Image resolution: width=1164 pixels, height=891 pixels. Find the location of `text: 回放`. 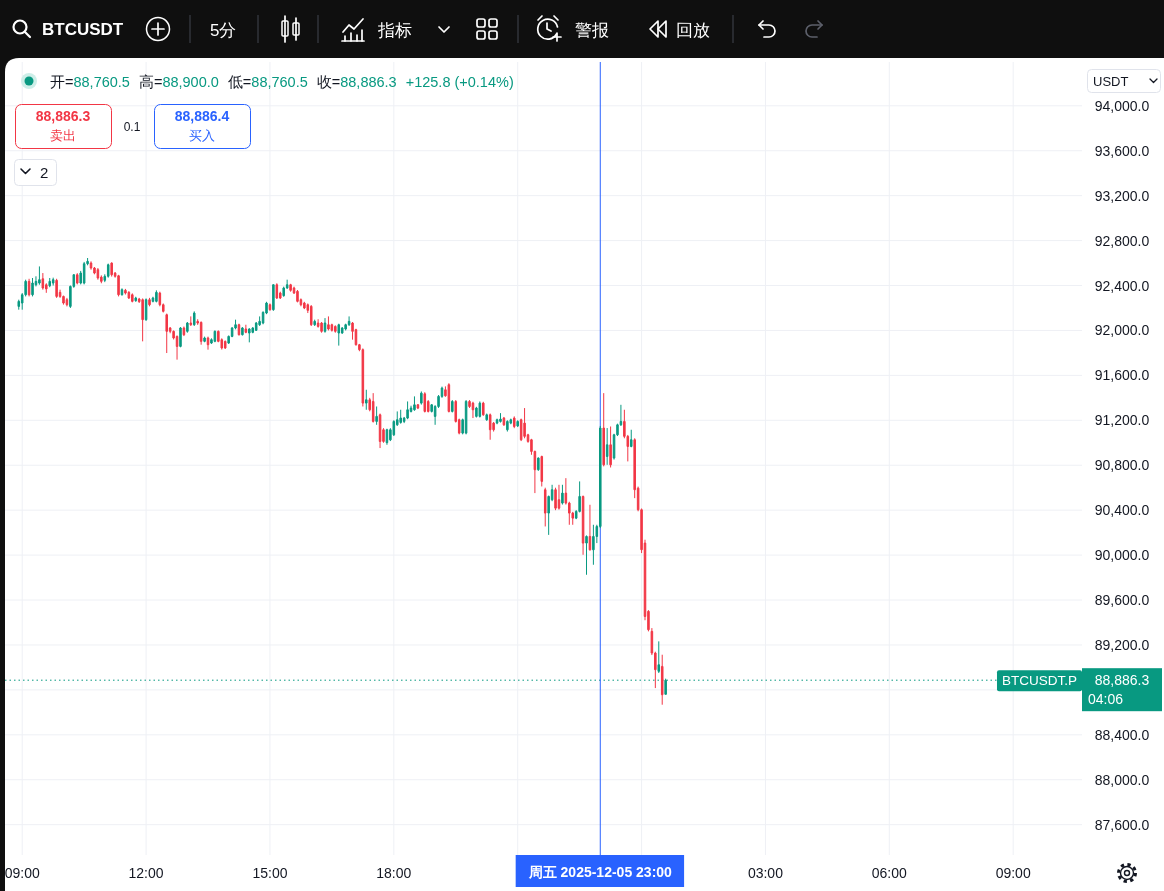

text: 回放 is located at coordinates (693, 30).